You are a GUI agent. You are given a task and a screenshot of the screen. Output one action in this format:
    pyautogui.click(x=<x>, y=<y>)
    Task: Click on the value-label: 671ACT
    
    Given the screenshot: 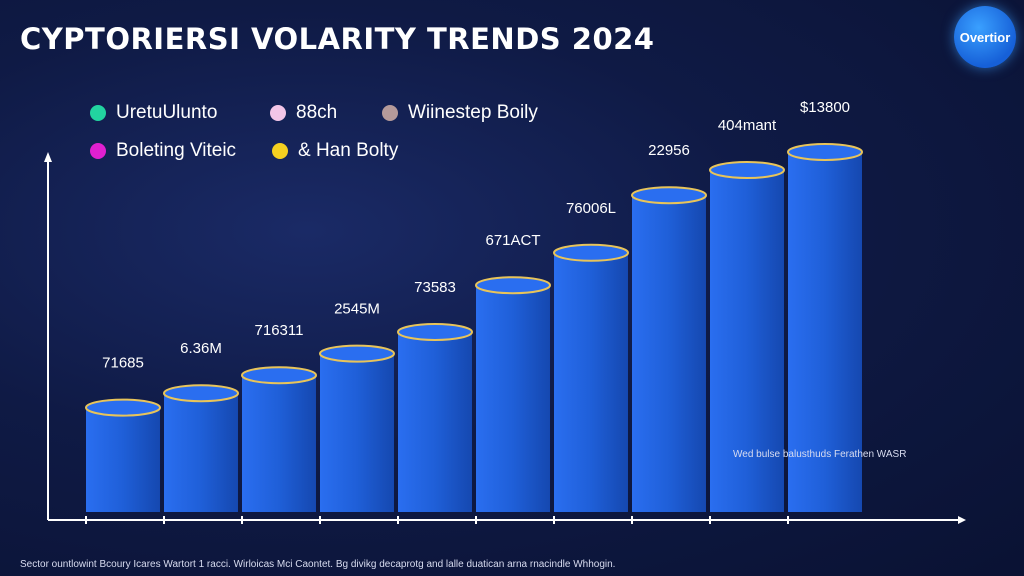 What is the action you would take?
    pyautogui.click(x=512, y=240)
    